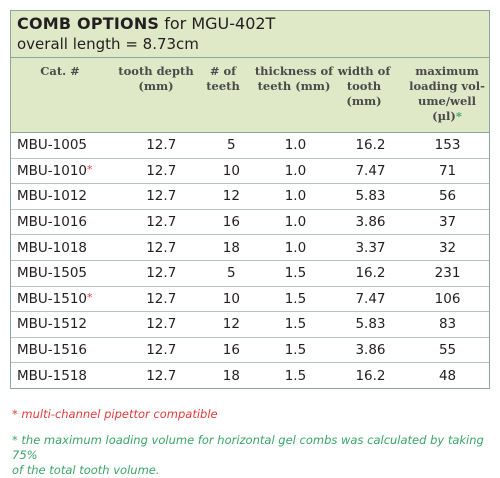 This screenshot has width=500, height=478. I want to click on cell-cat-number: MBU-1012, so click(63, 196).